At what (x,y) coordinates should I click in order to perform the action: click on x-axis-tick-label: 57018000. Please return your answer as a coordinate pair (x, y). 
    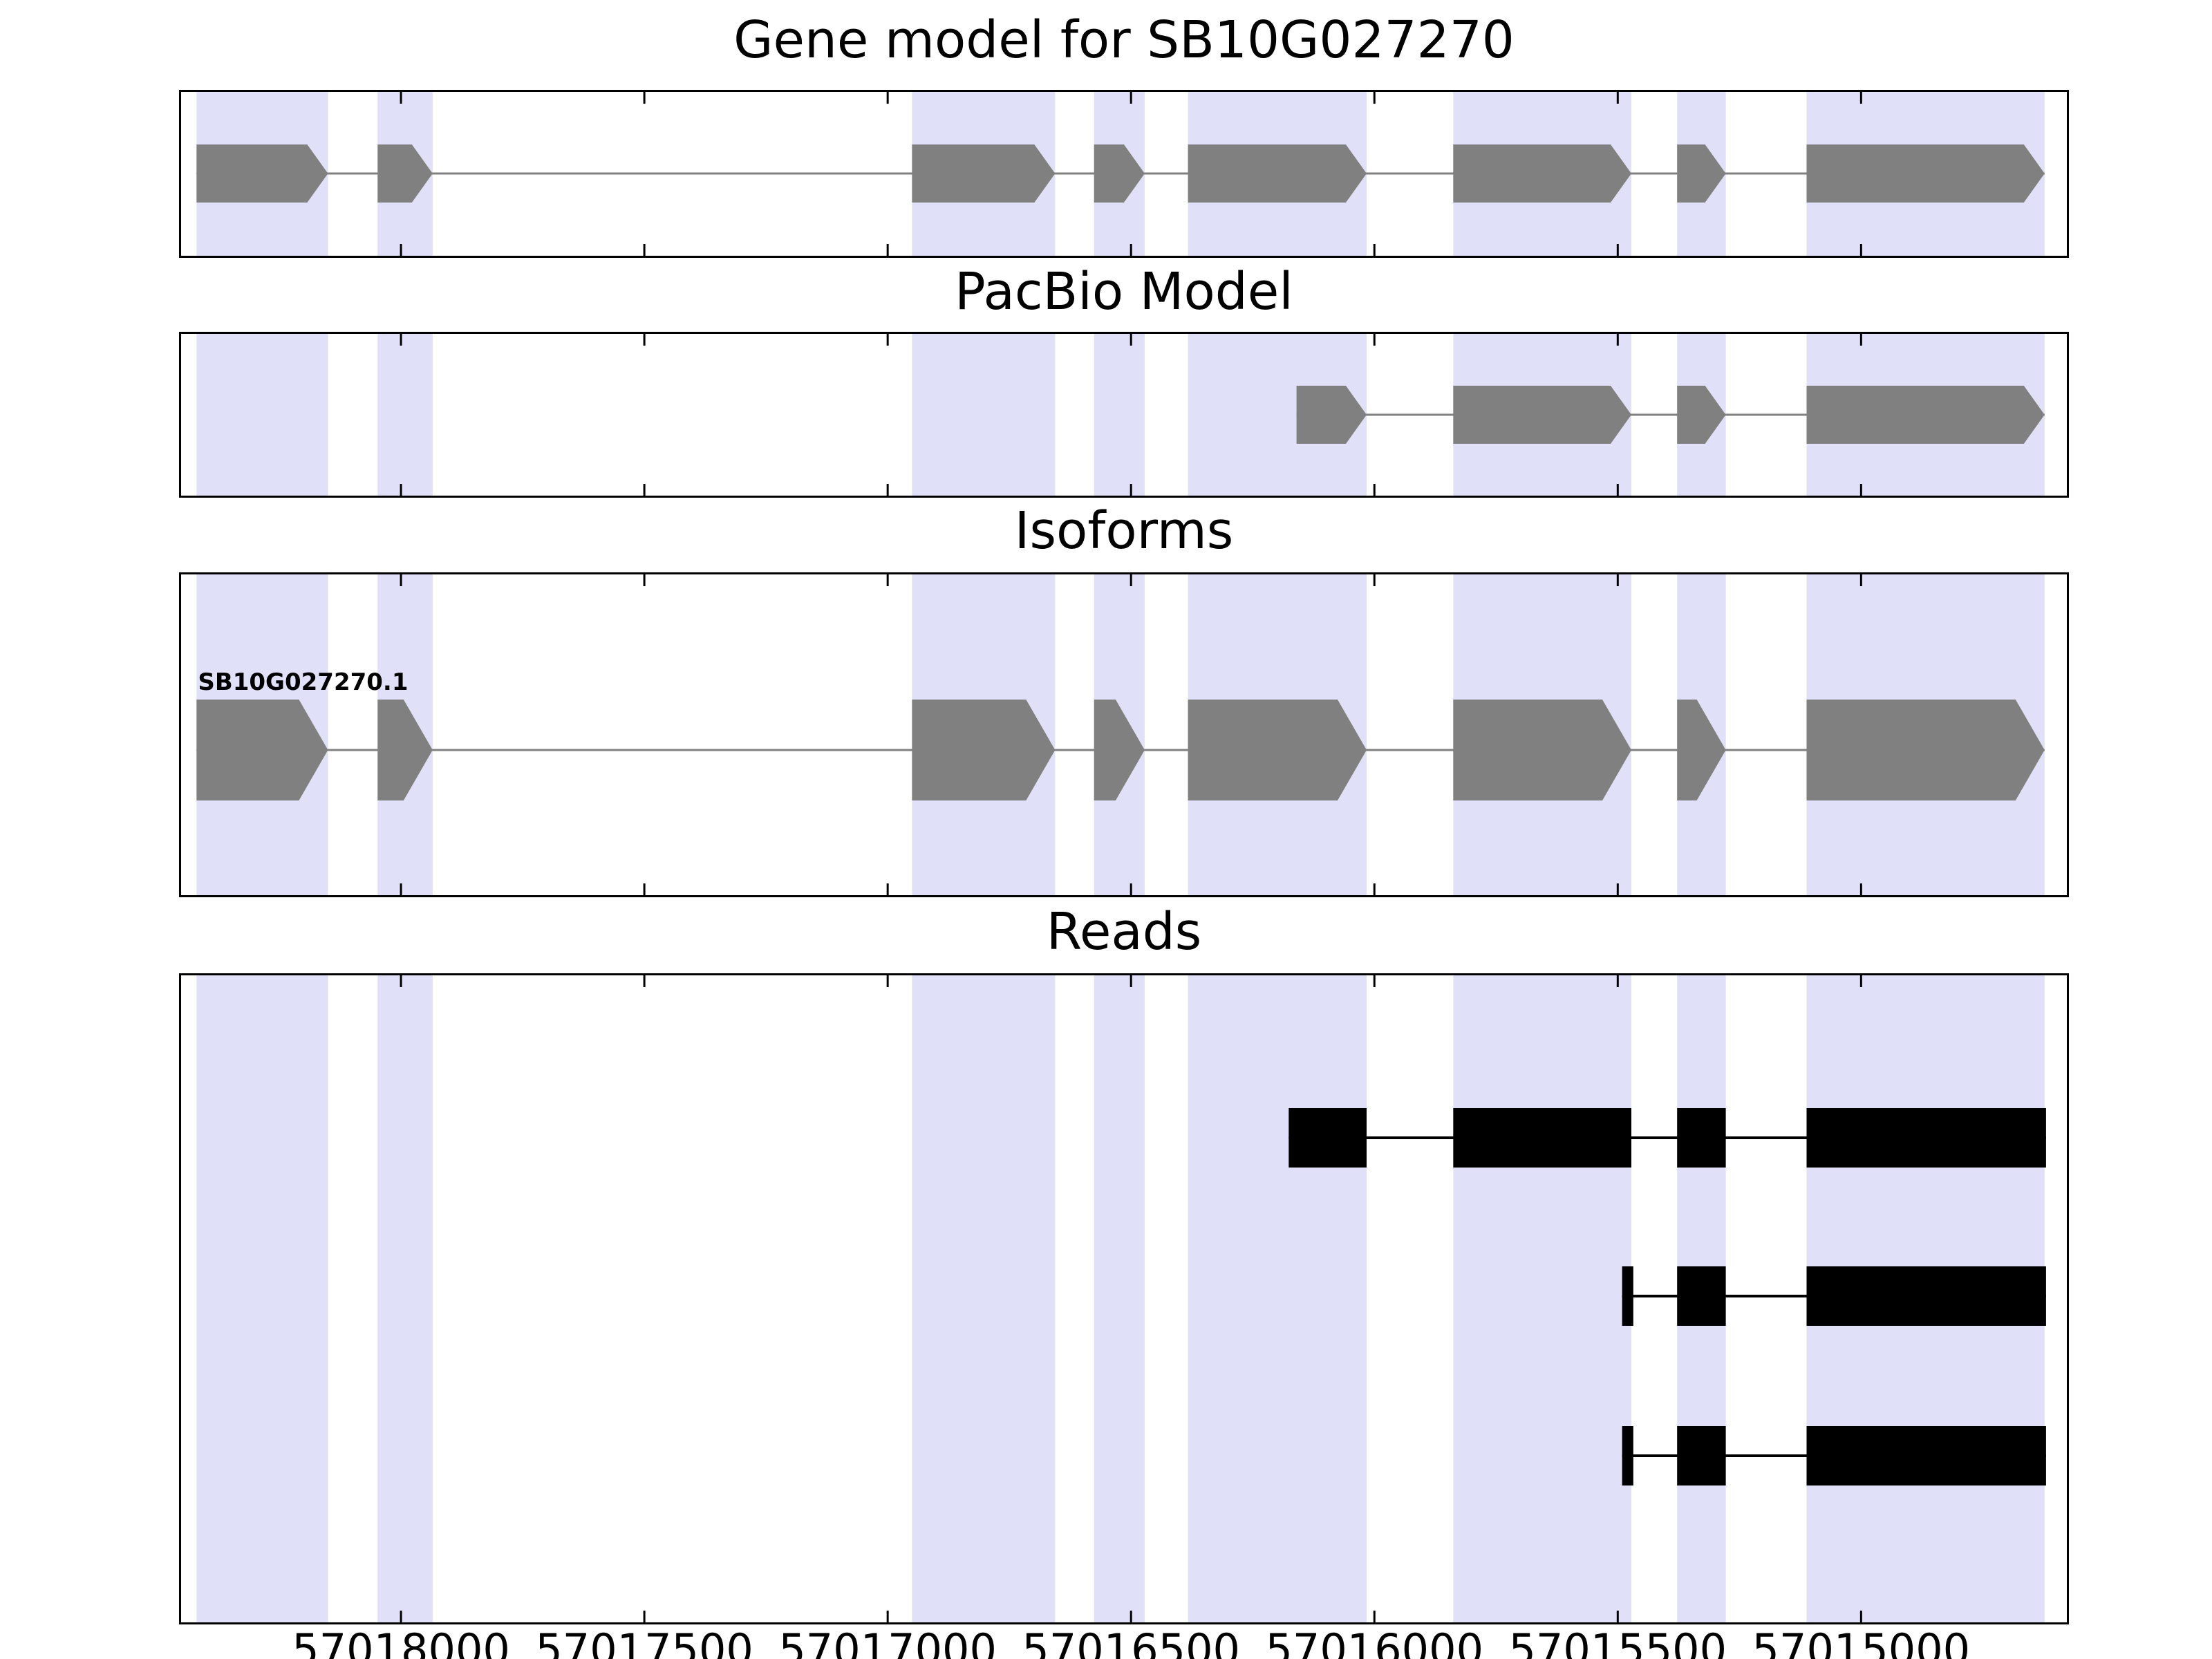
    Looking at the image, I should click on (401, 1642).